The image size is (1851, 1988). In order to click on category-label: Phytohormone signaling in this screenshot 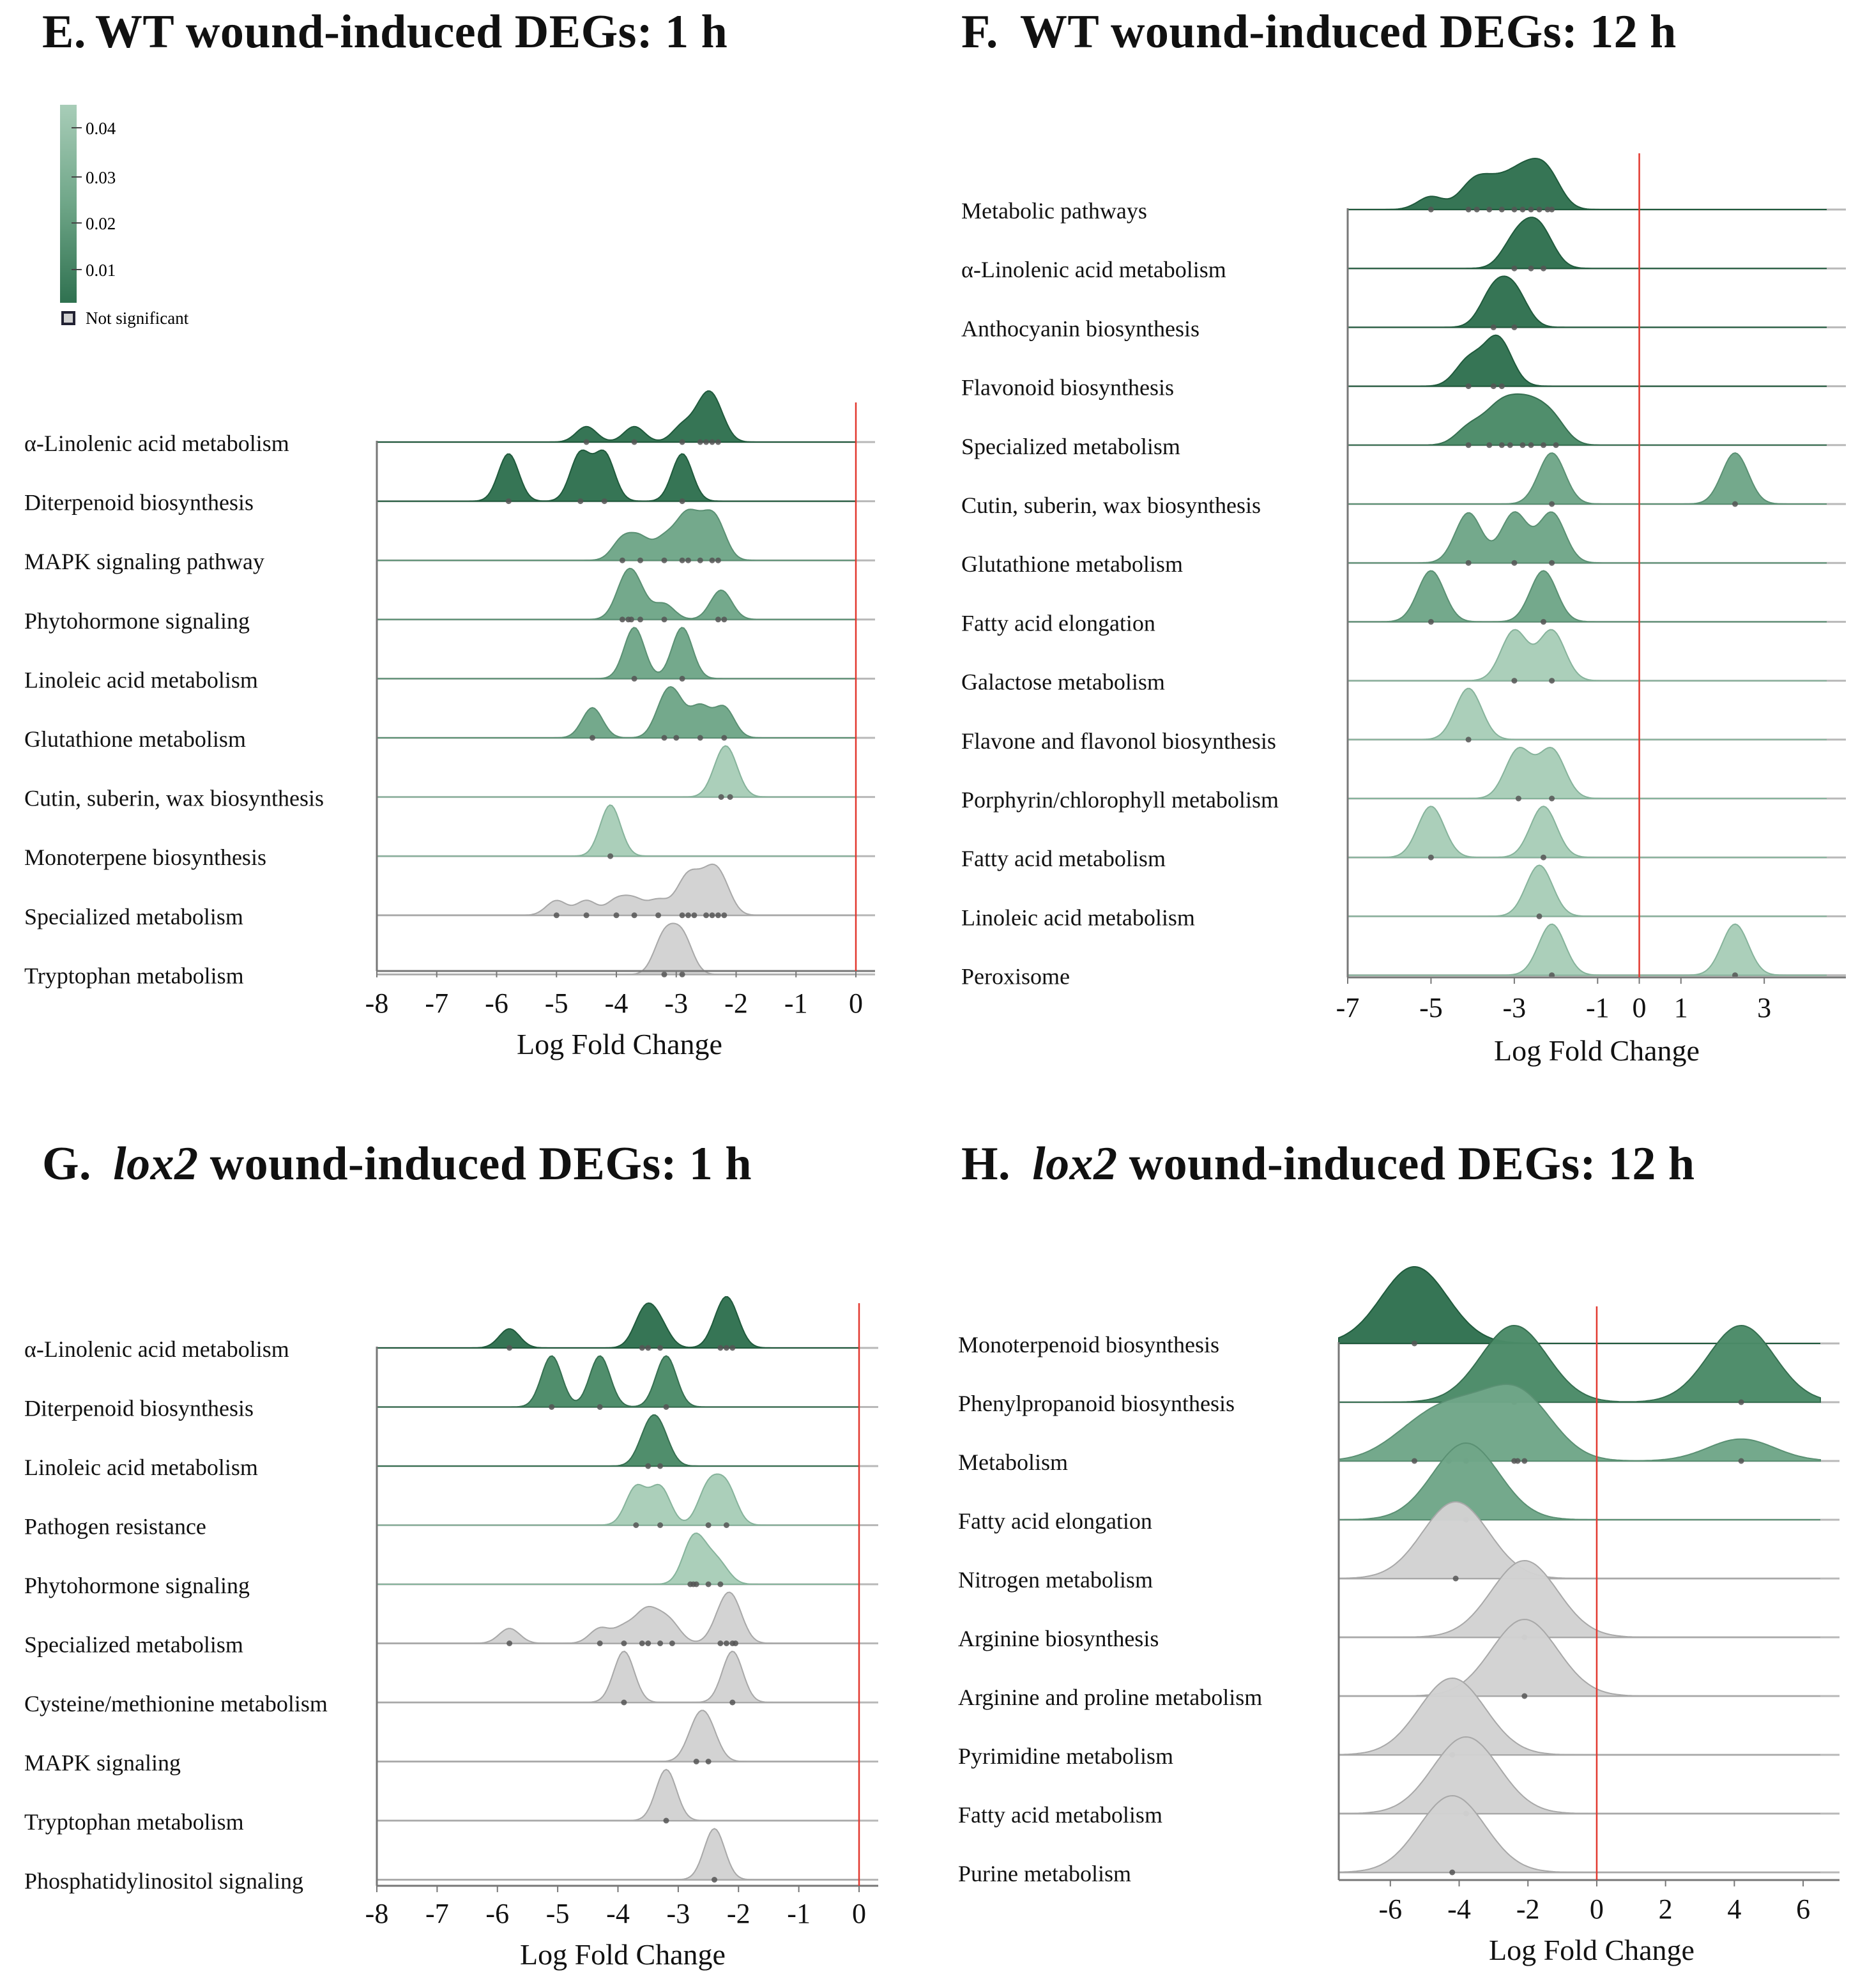, I will do `click(137, 621)`.